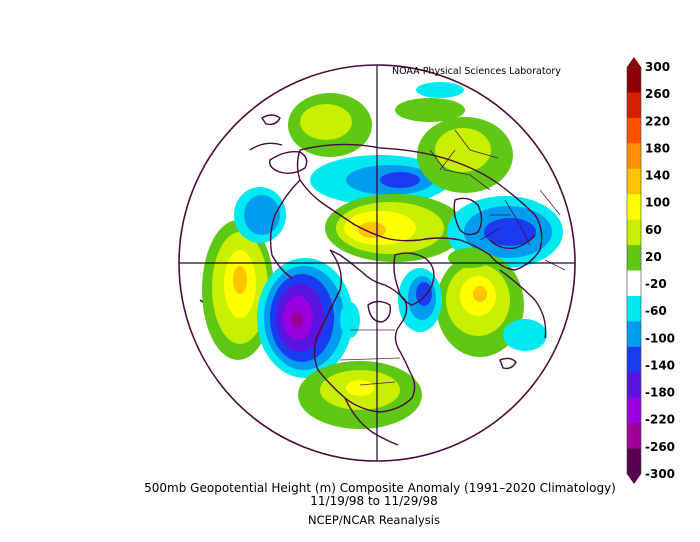  I want to click on atlantic-negative-patch, so click(525, 335).